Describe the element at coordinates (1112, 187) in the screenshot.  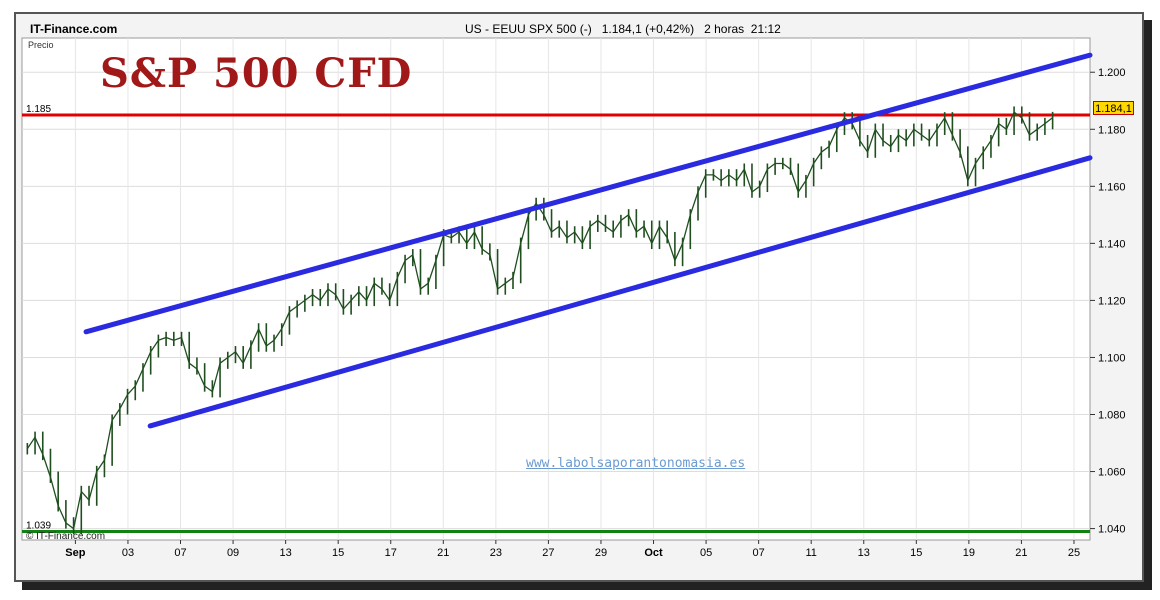
I see `y-tick-label: 1.160` at that location.